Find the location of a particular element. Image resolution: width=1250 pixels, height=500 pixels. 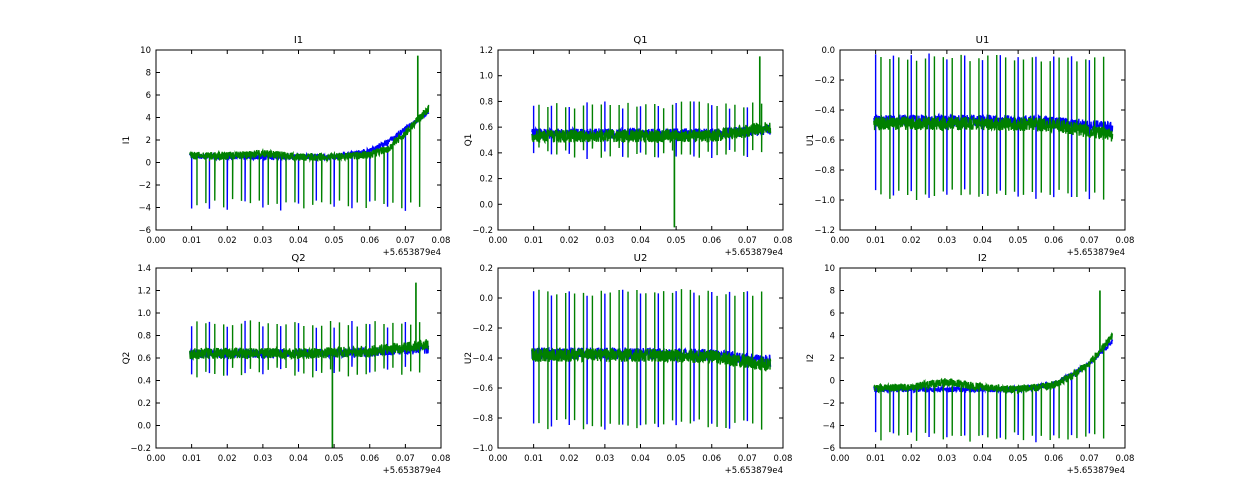

y-axis-label: U2 is located at coordinates (469, 358).